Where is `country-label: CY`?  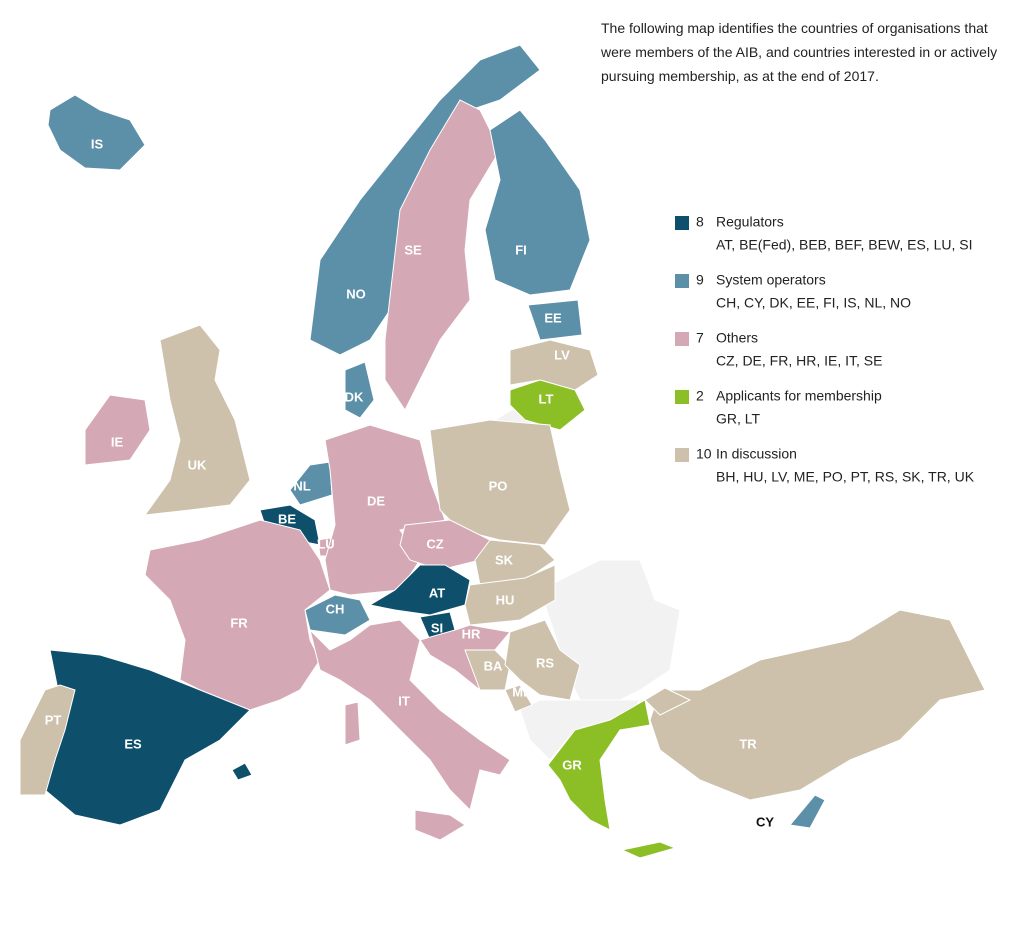
country-label: CY is located at coordinates (765, 821).